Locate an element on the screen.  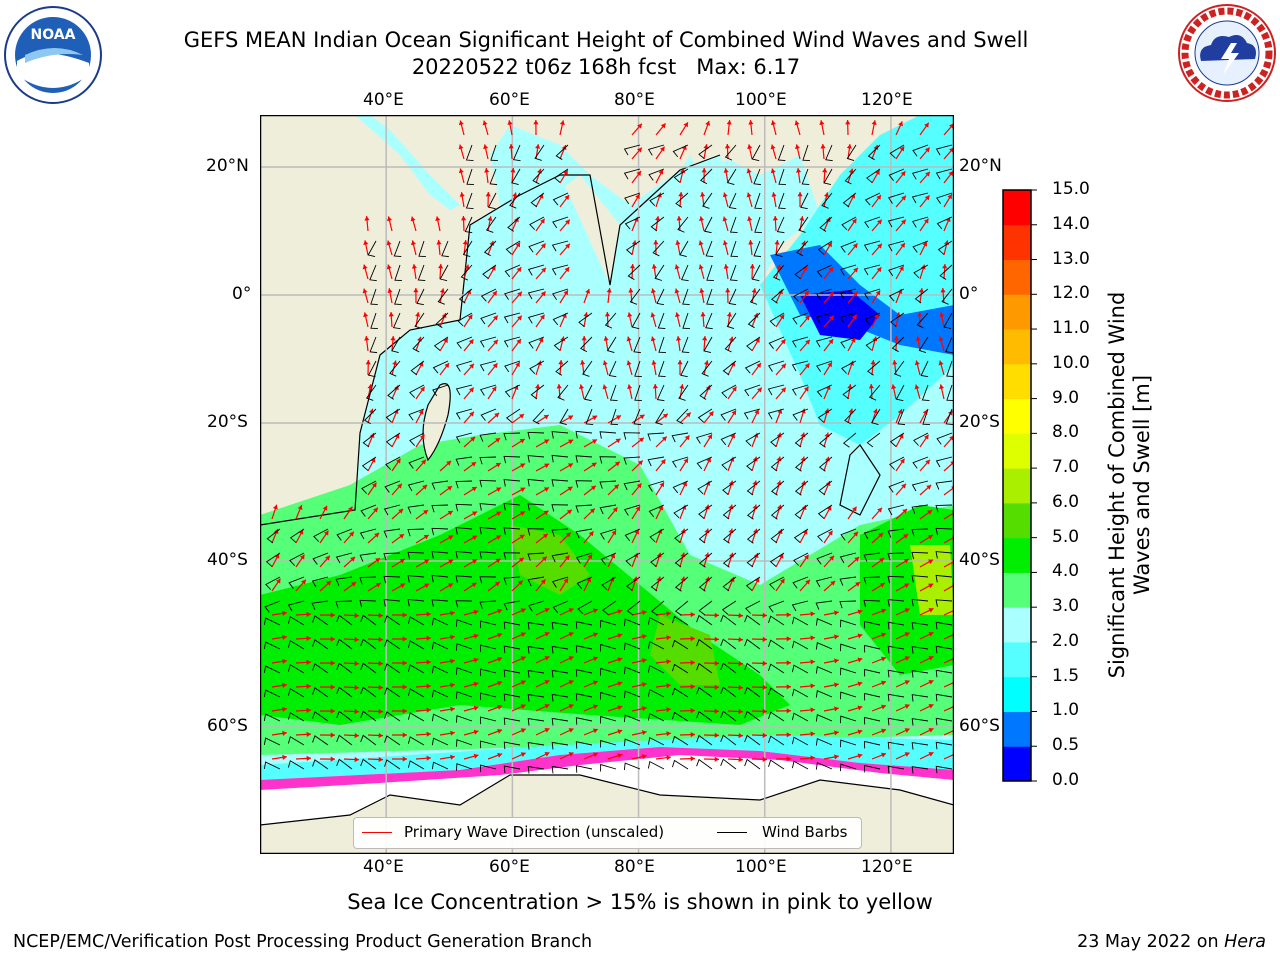
lat-tick-right-60s: 60°S is located at coordinates (979, 726).